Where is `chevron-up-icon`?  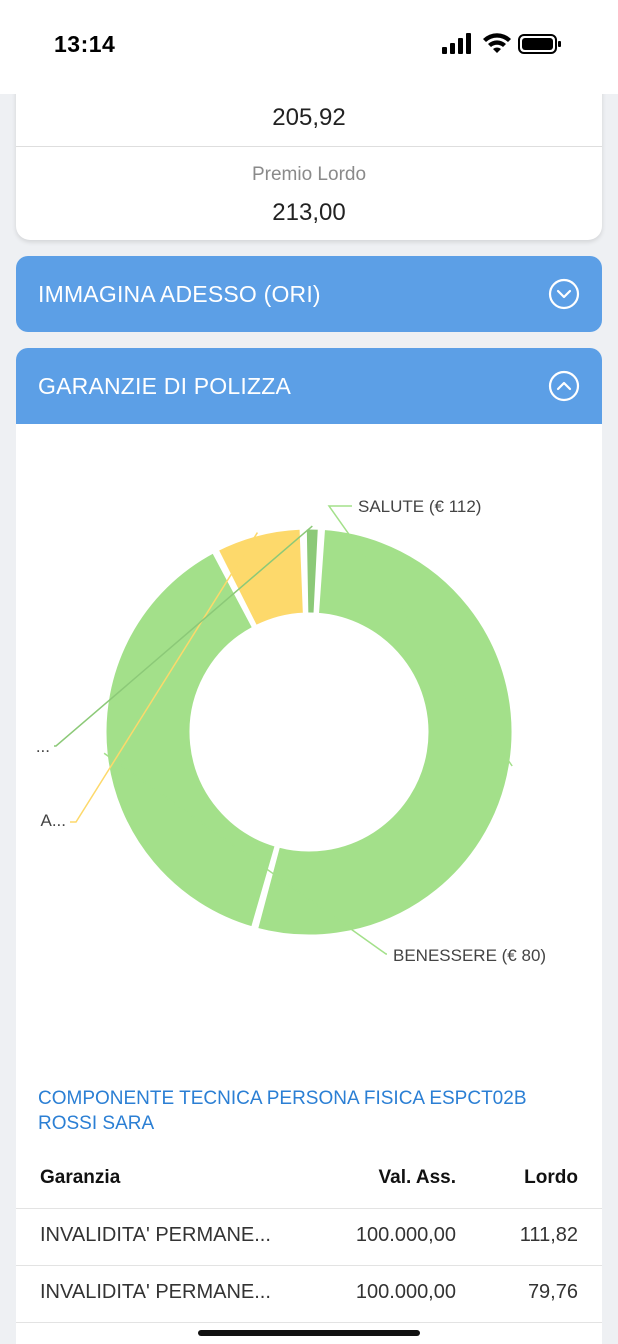
chevron-up-icon is located at coordinates (564, 386).